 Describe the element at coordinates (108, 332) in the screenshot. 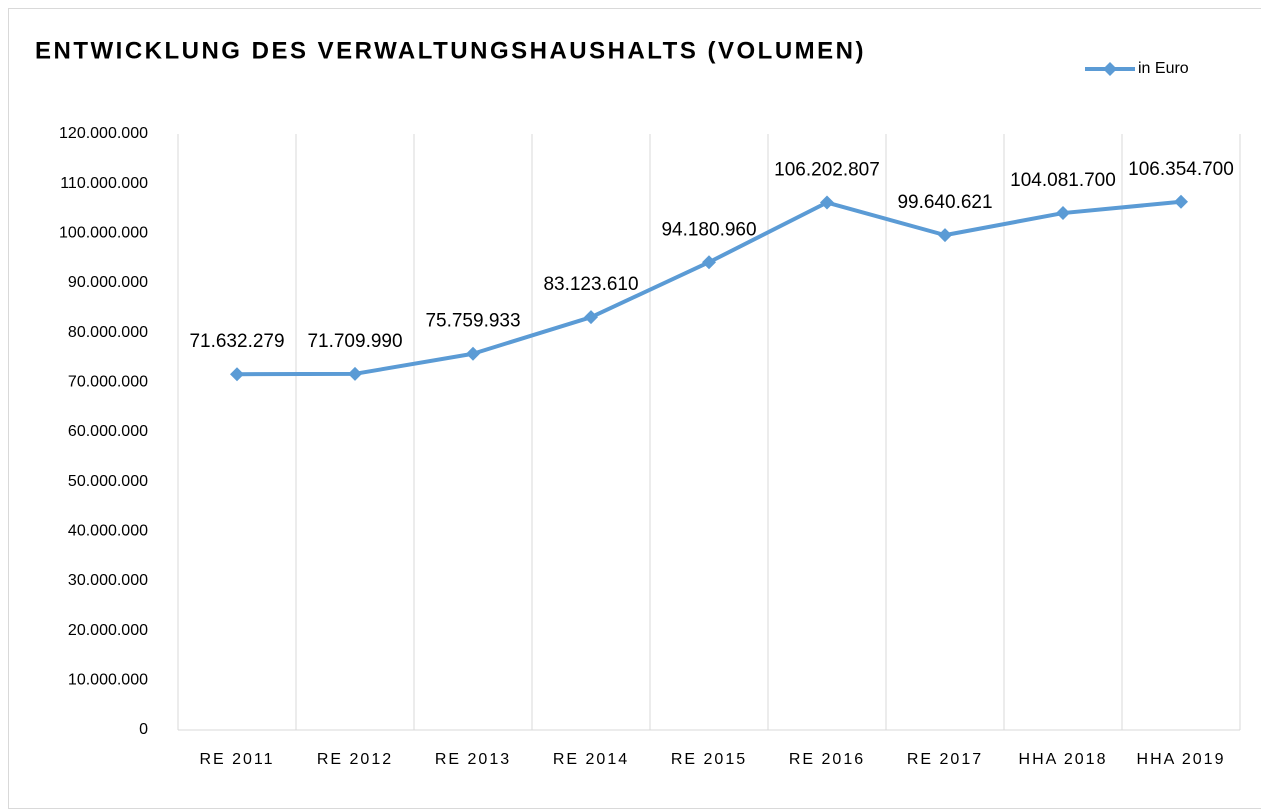

I see `y-tick-label: 80.000.000` at that location.